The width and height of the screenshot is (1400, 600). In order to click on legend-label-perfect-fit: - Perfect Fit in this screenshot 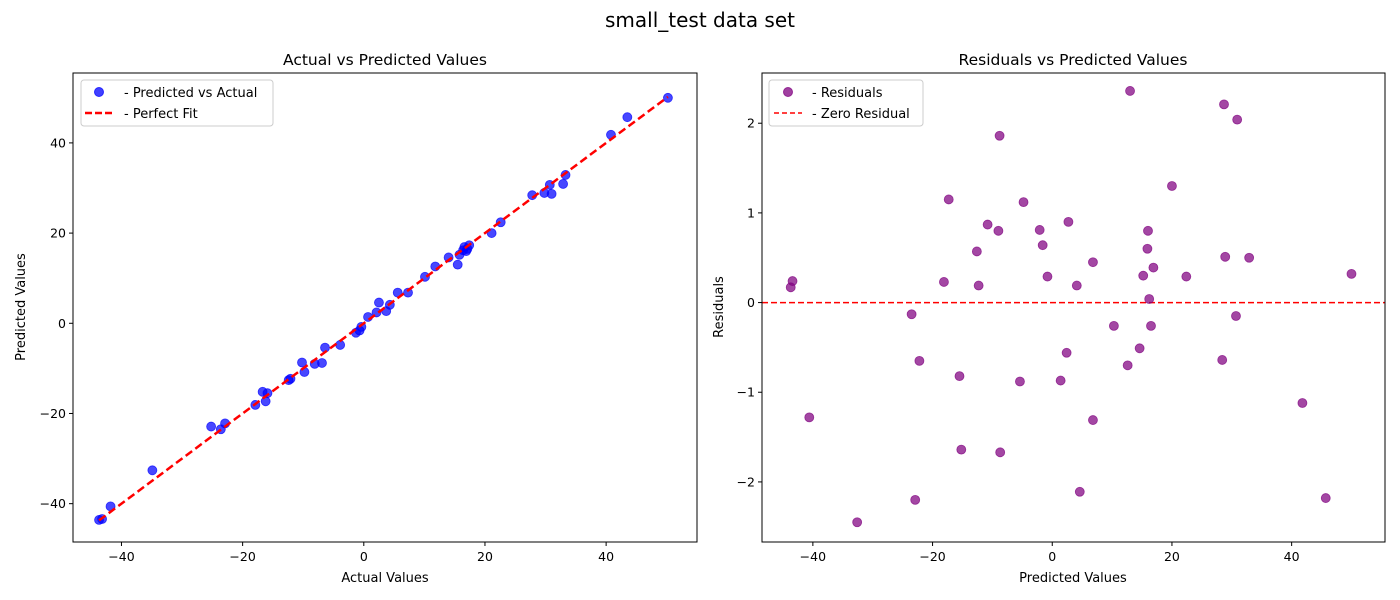, I will do `click(161, 114)`.